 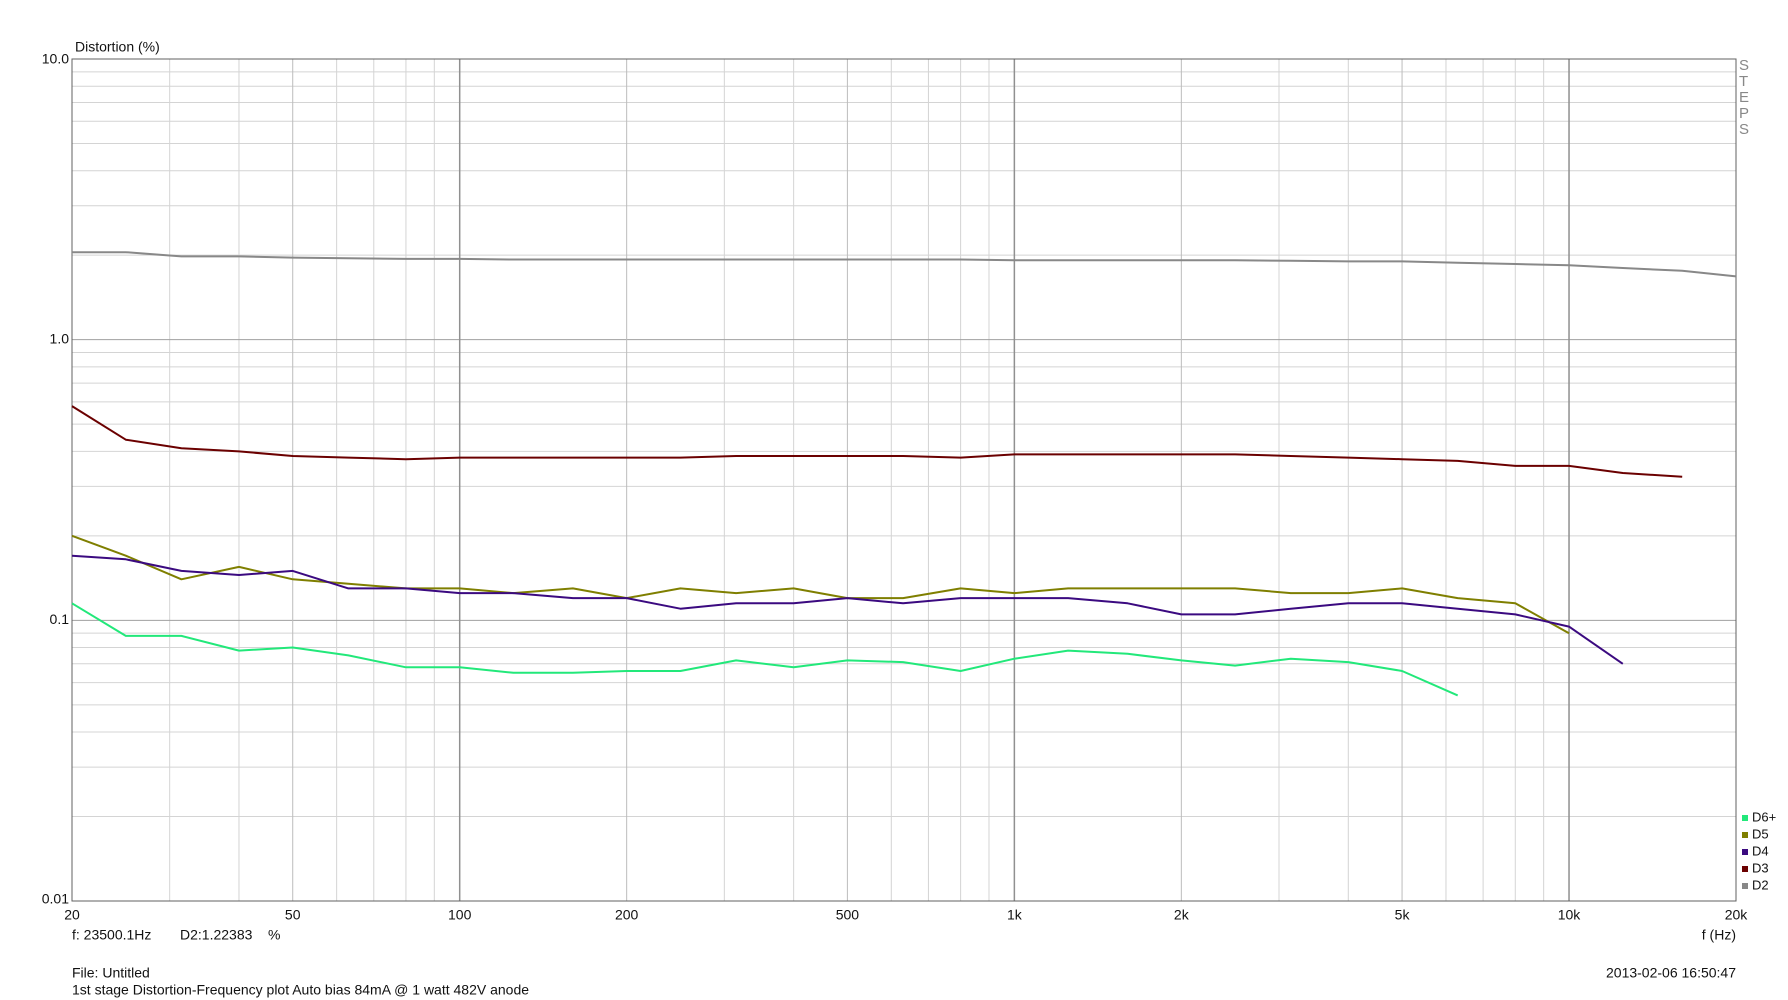 I want to click on y-axis-label: Distortion (%), so click(x=117, y=47).